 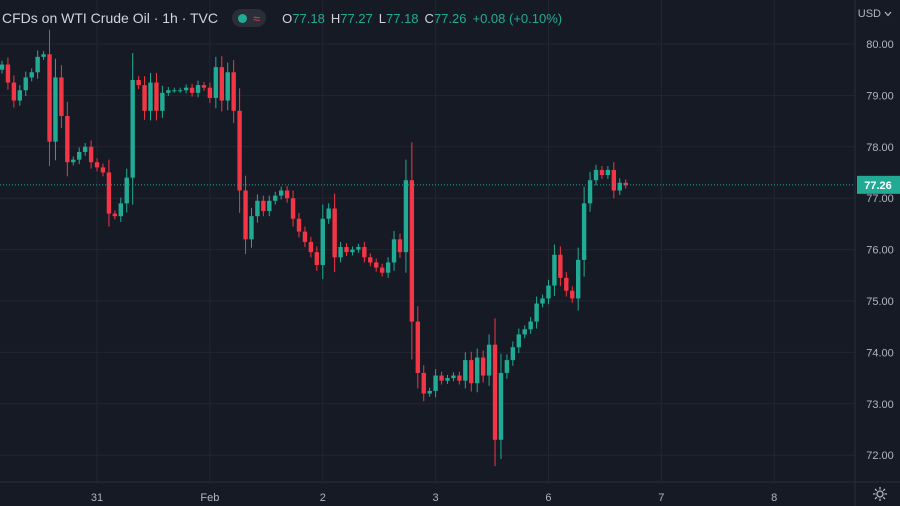 I want to click on change-value: +0.08 (+0.10%), so click(x=517, y=18).